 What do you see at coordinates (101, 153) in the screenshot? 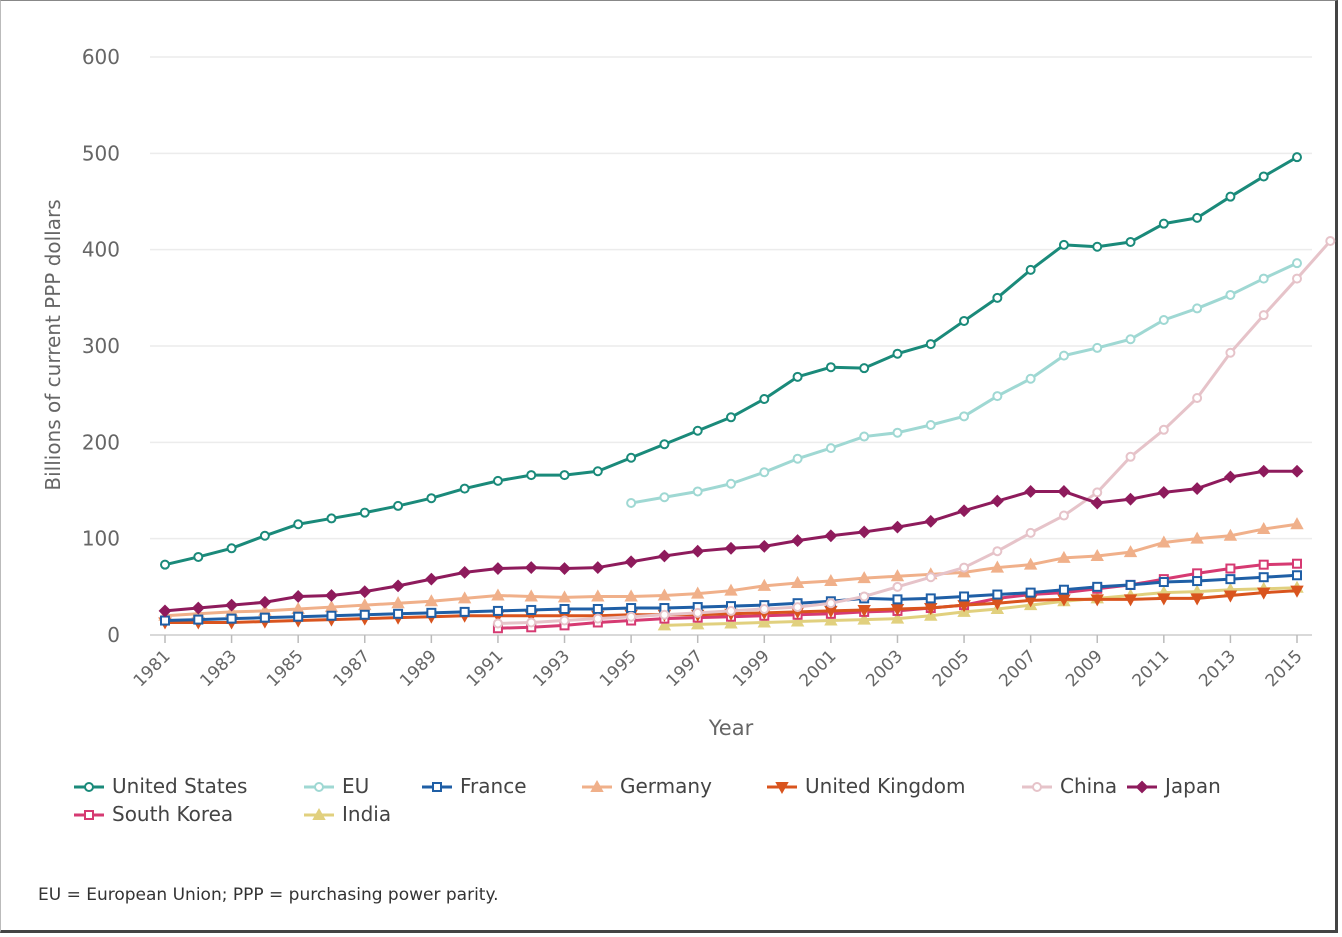
I see `y-tick-label: 500` at bounding box center [101, 153].